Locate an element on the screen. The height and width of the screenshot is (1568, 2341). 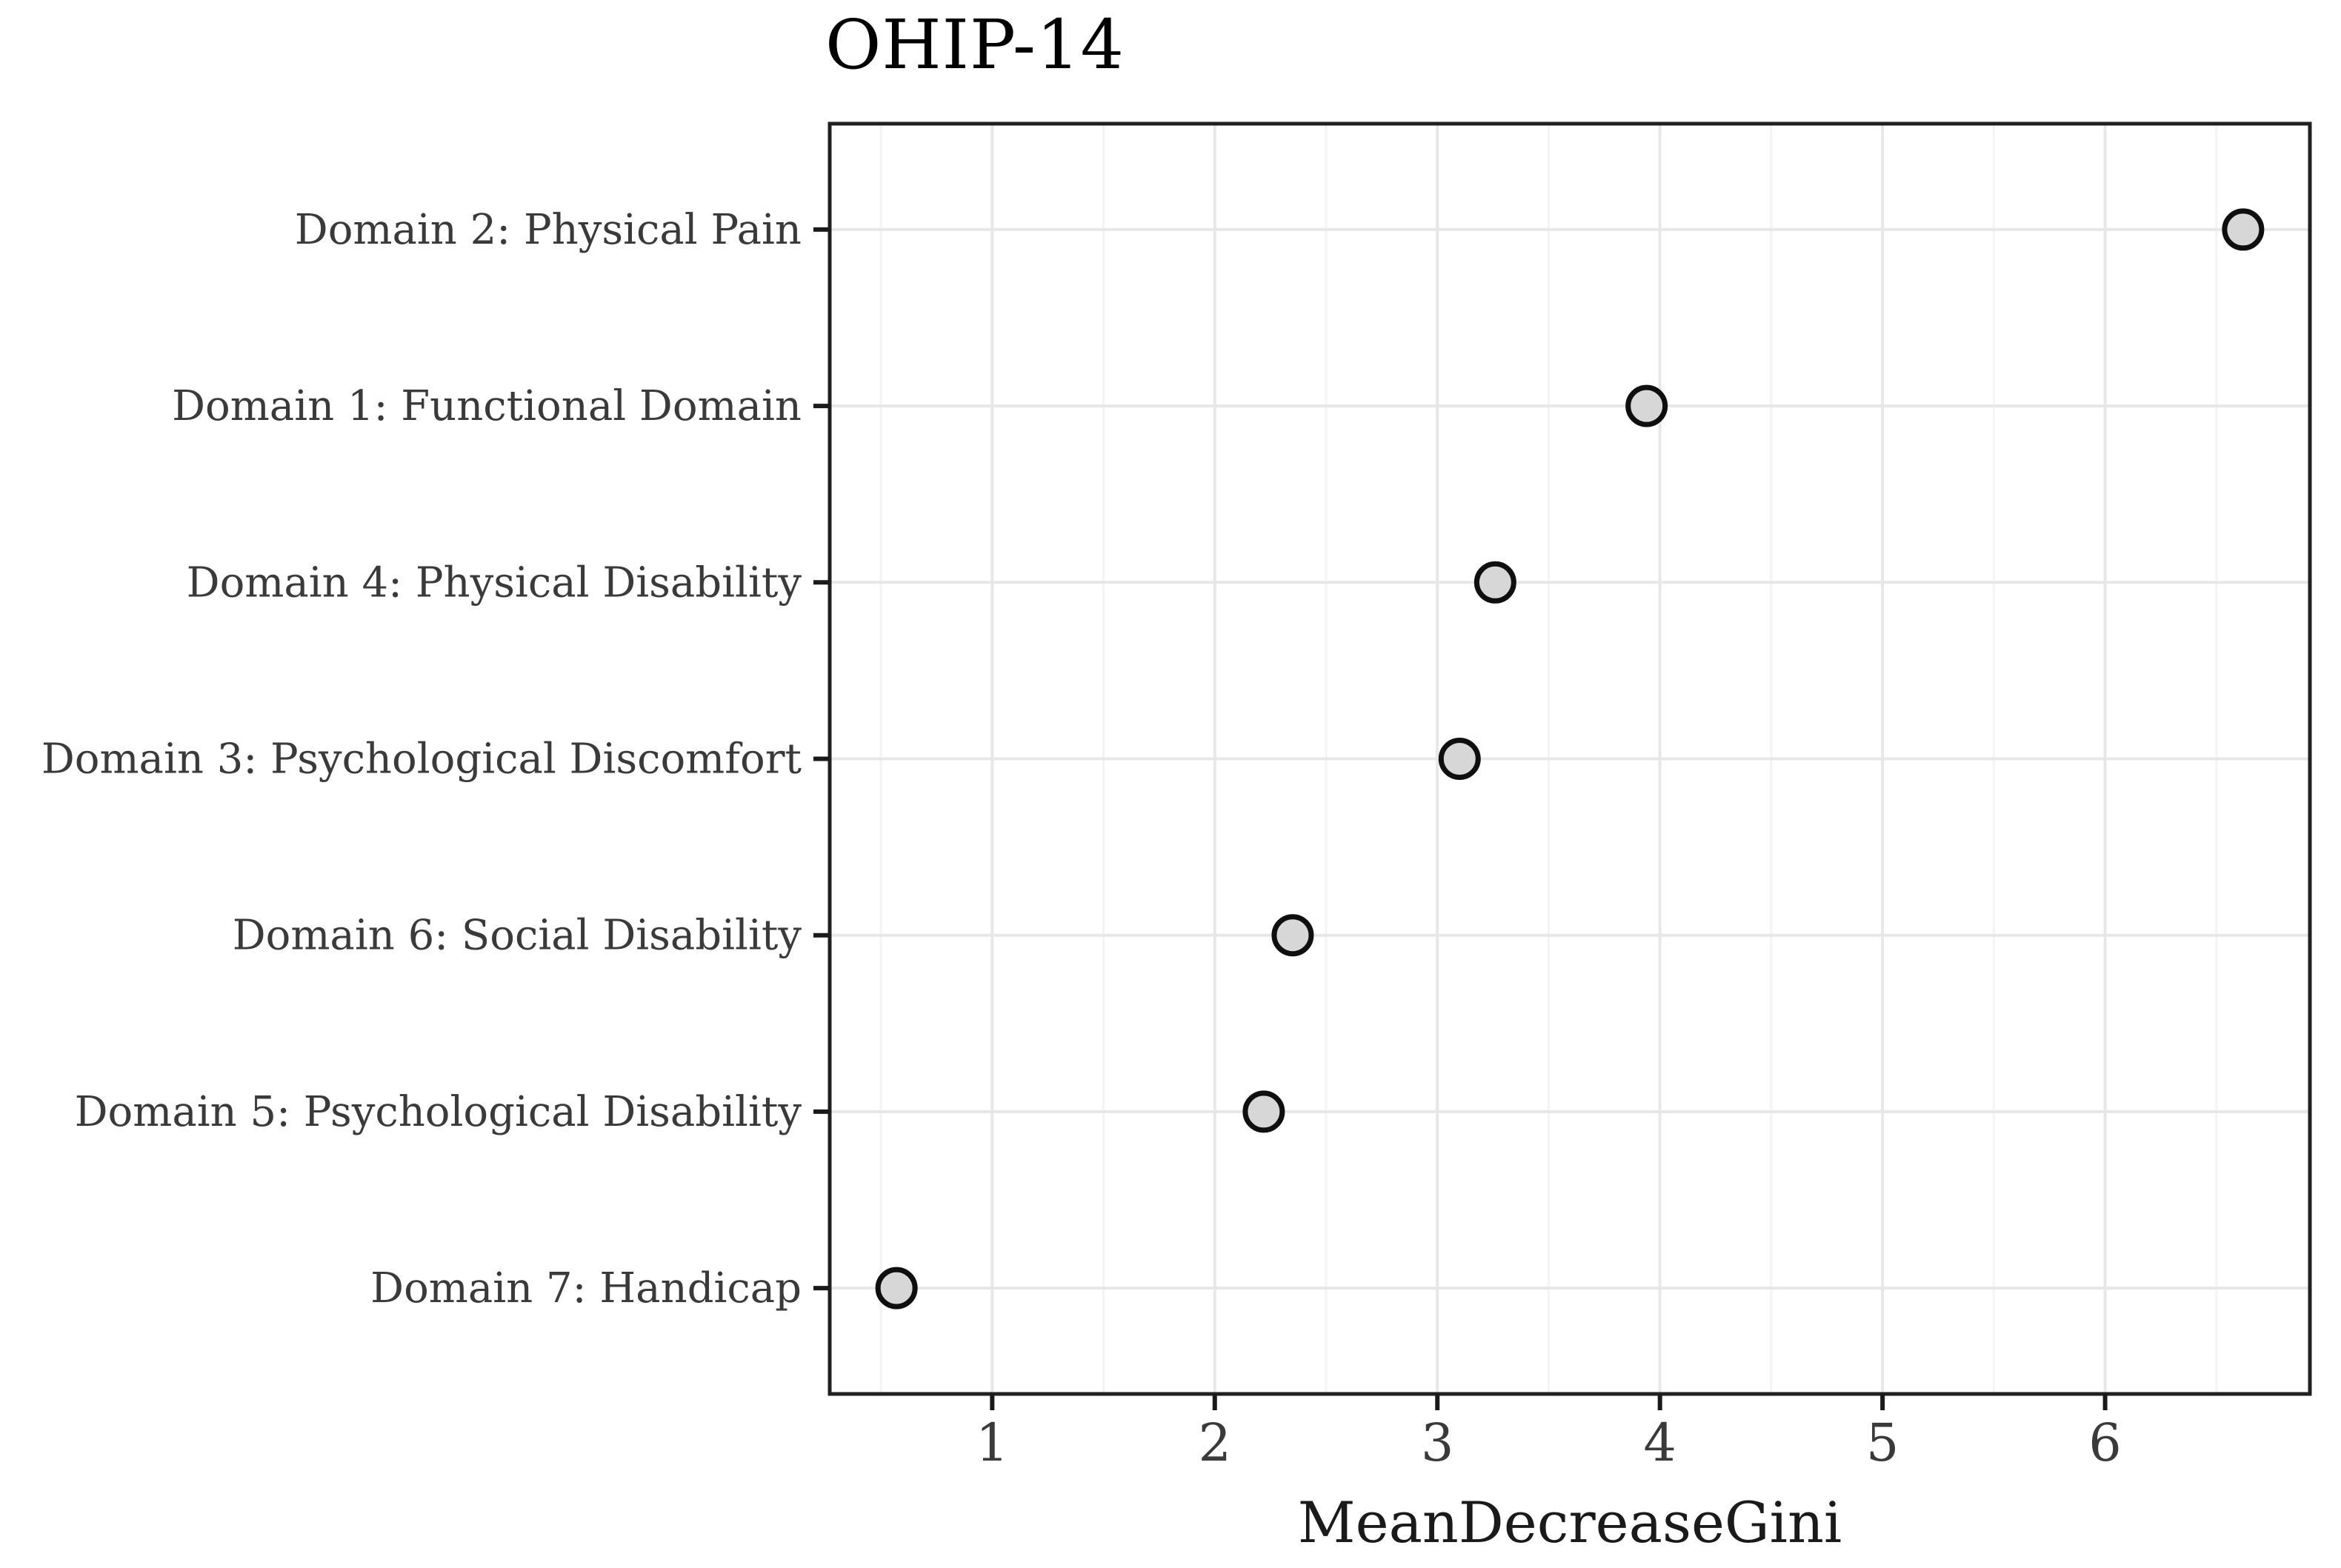
y-category-label: Domain 4: Physical Disability is located at coordinates (494, 583).